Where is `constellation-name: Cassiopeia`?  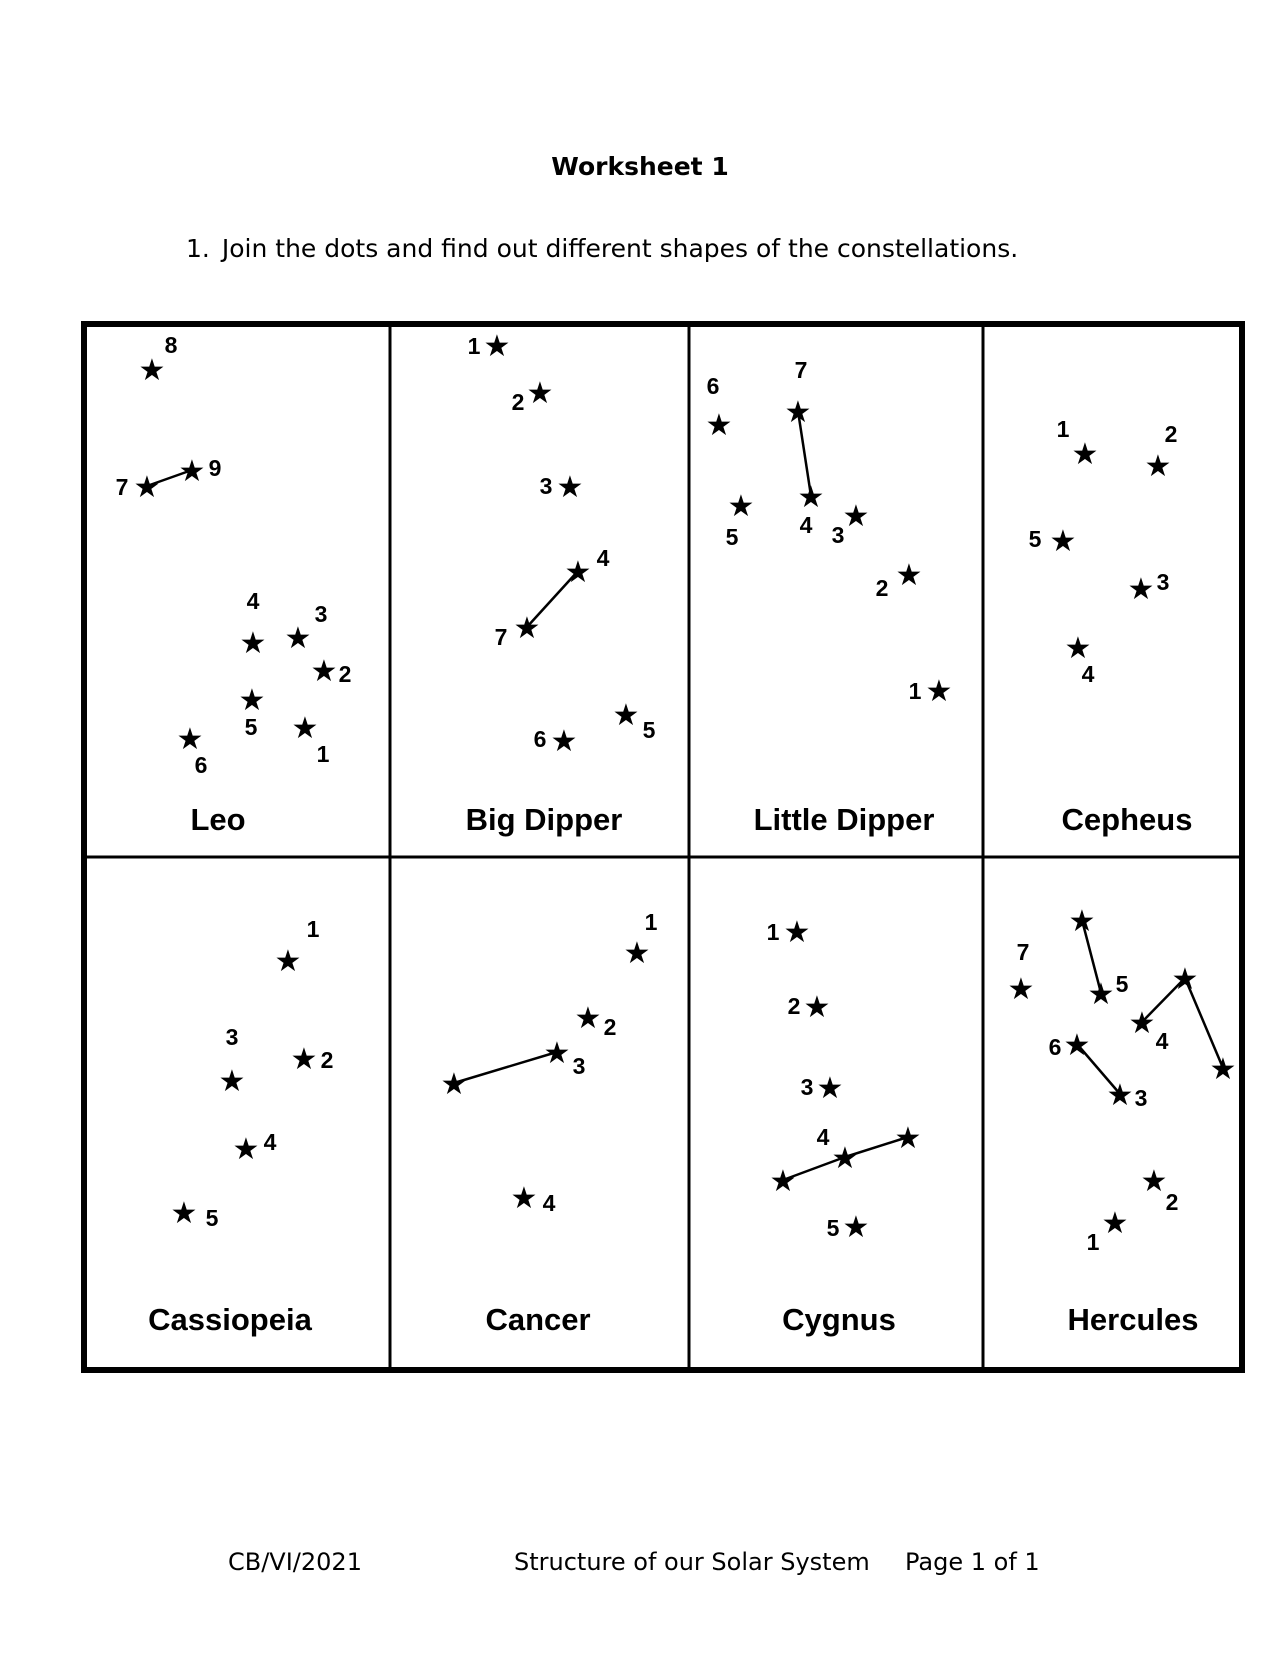 constellation-name: Cassiopeia is located at coordinates (230, 1319).